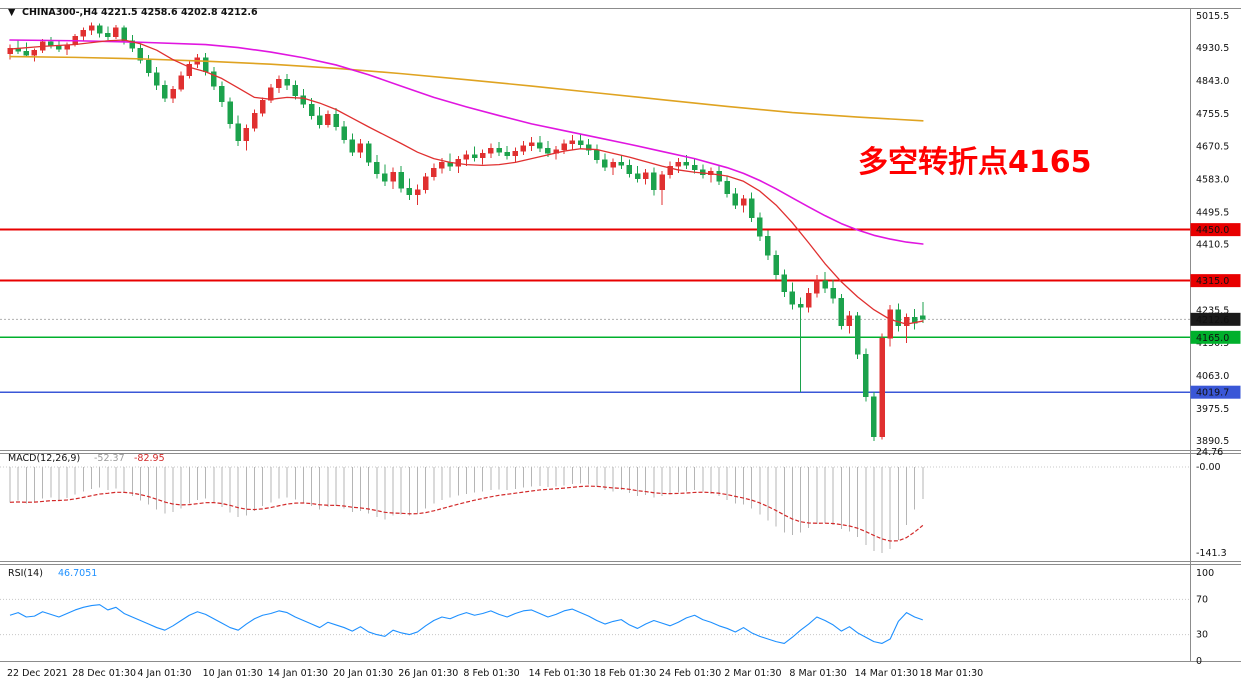  I want to click on price-badge-label: 4450.0, so click(1212, 230).